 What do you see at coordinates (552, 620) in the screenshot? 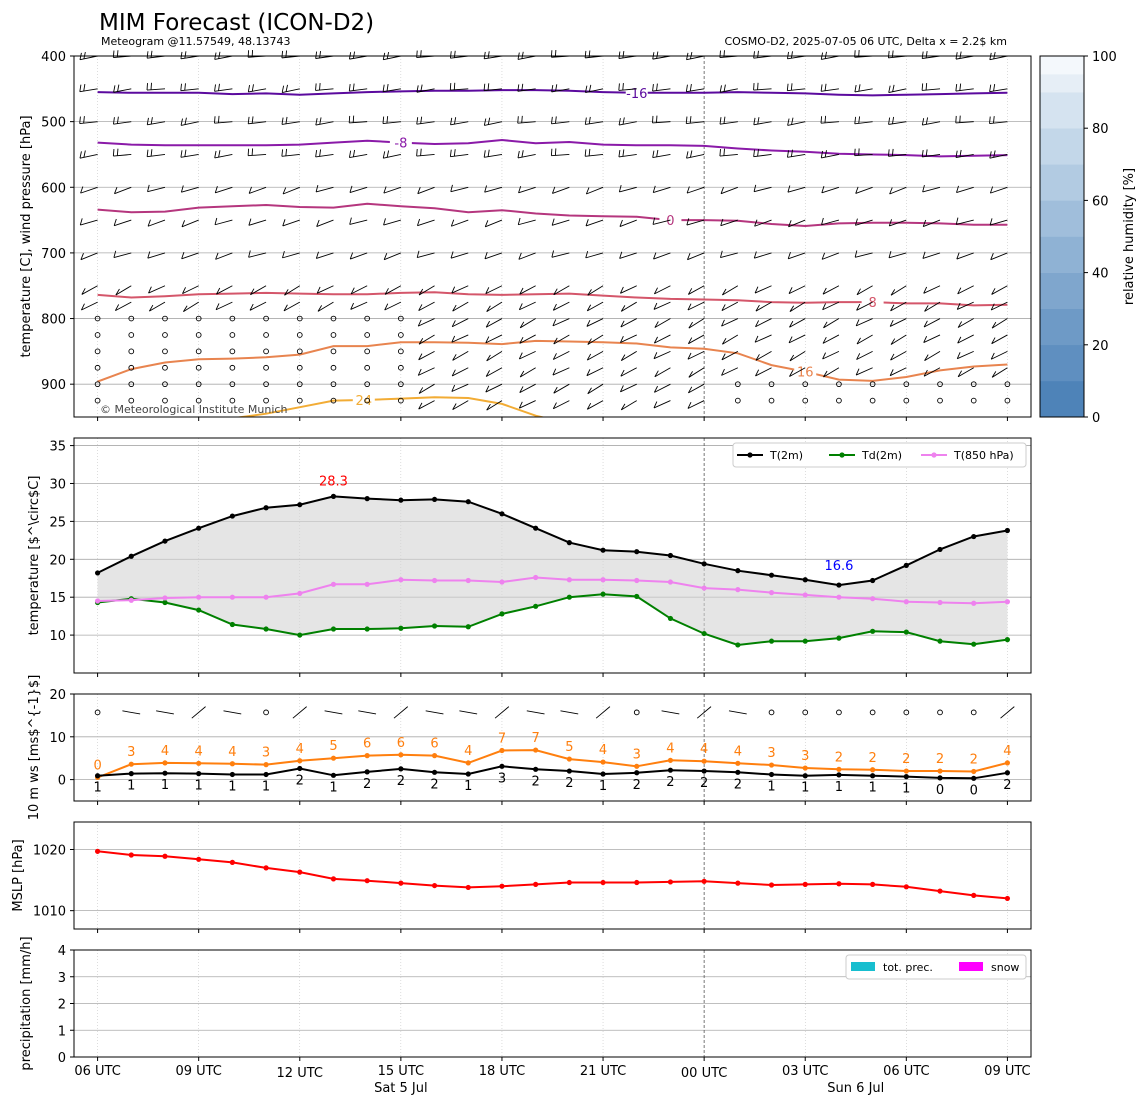
I see `series-td2m-line` at bounding box center [552, 620].